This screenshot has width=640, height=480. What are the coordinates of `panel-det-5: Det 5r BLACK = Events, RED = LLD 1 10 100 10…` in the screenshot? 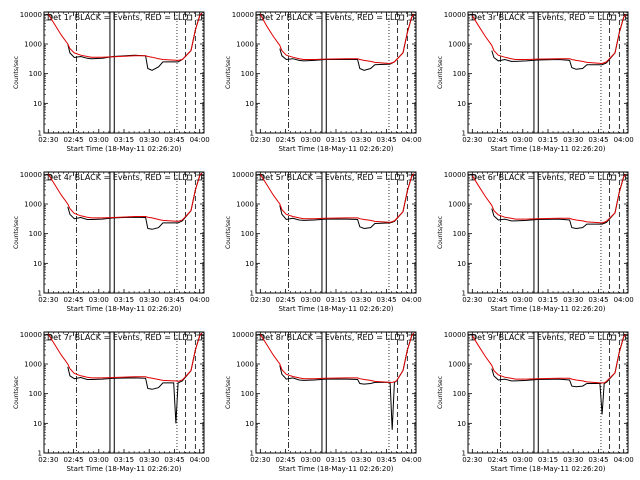 It's located at (323, 242).